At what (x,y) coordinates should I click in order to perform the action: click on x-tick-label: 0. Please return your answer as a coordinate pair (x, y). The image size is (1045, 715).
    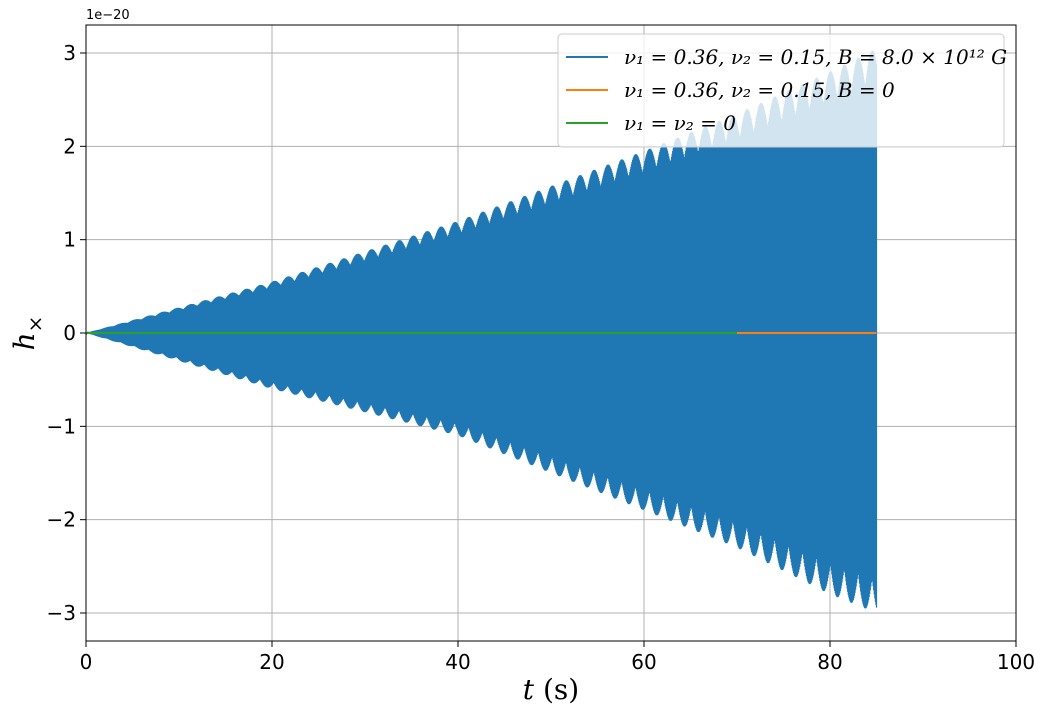
    Looking at the image, I should click on (86, 662).